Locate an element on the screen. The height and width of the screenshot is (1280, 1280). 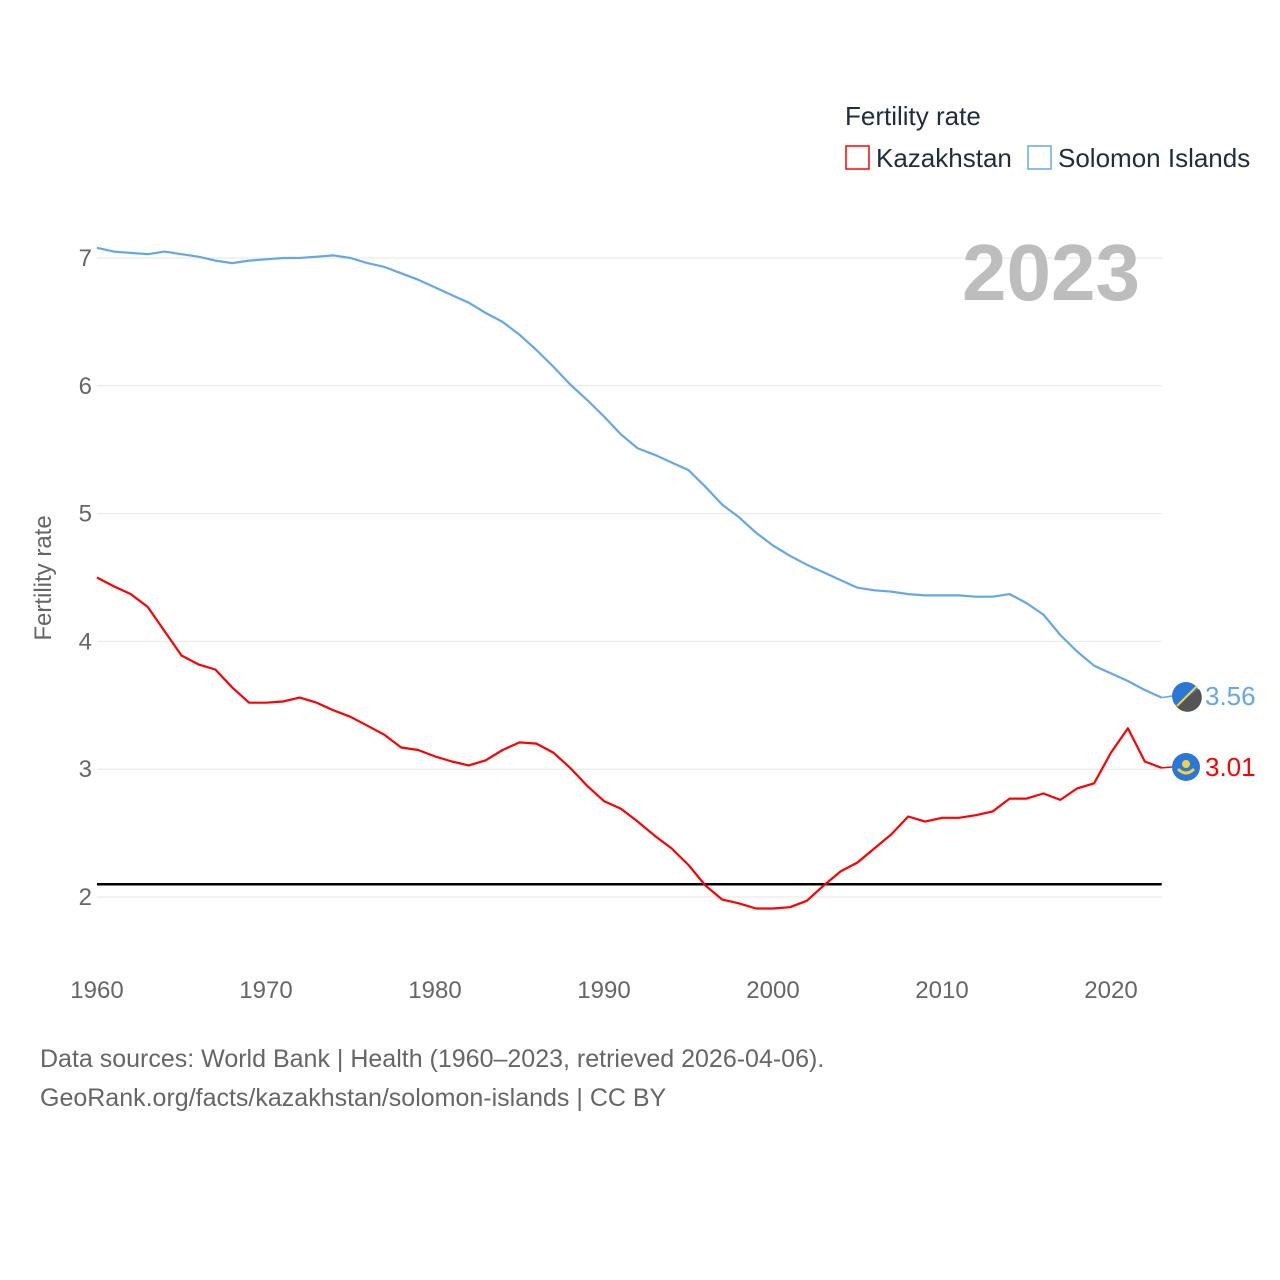
x-tick-label: 1960 is located at coordinates (96, 990).